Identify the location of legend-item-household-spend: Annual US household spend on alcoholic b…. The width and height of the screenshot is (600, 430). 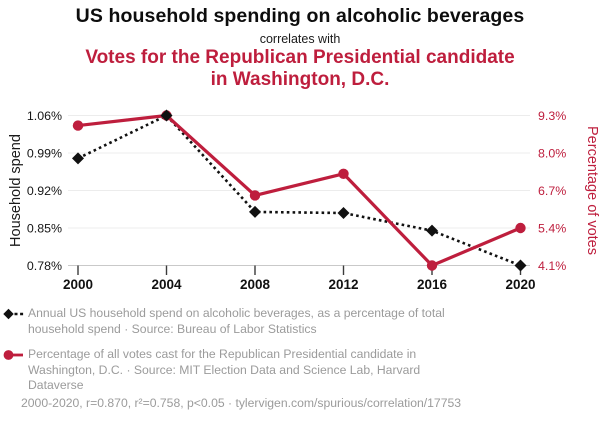
(237, 321).